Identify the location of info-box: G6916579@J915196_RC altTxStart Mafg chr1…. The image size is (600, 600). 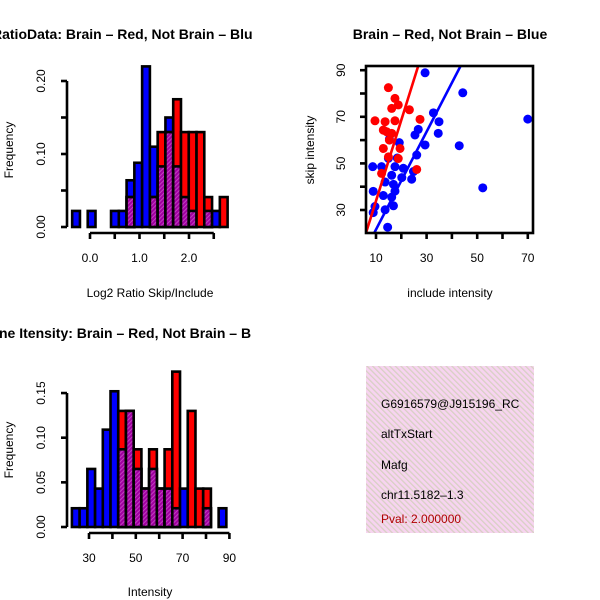
(450, 449).